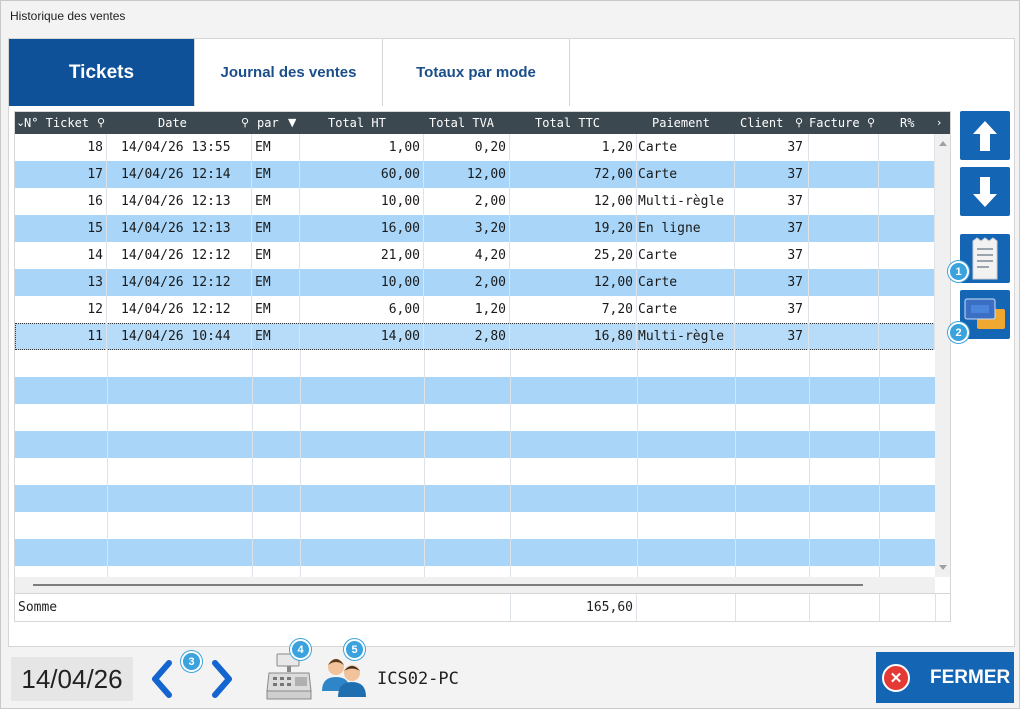 Image resolution: width=1020 pixels, height=709 pixels. What do you see at coordinates (462, 123) in the screenshot?
I see `col-total-tva: Total TVA` at bounding box center [462, 123].